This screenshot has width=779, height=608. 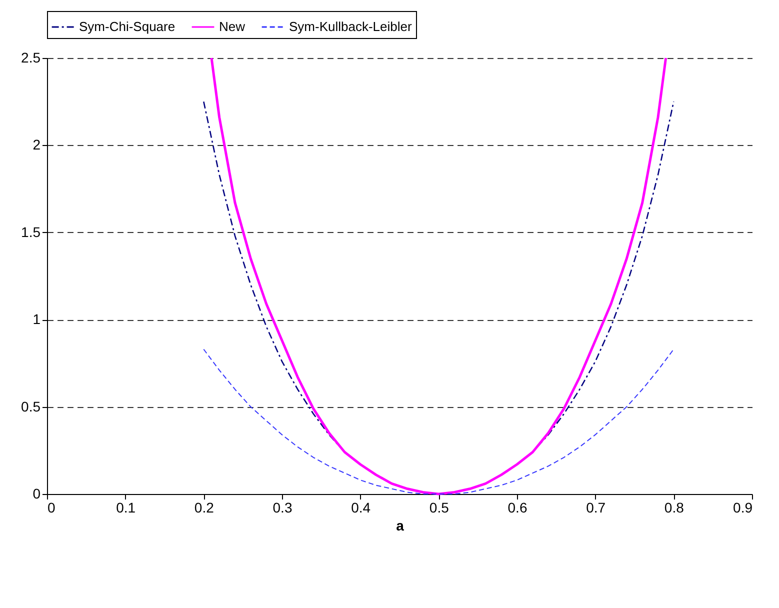 I want to click on legend-label: New, so click(x=232, y=26).